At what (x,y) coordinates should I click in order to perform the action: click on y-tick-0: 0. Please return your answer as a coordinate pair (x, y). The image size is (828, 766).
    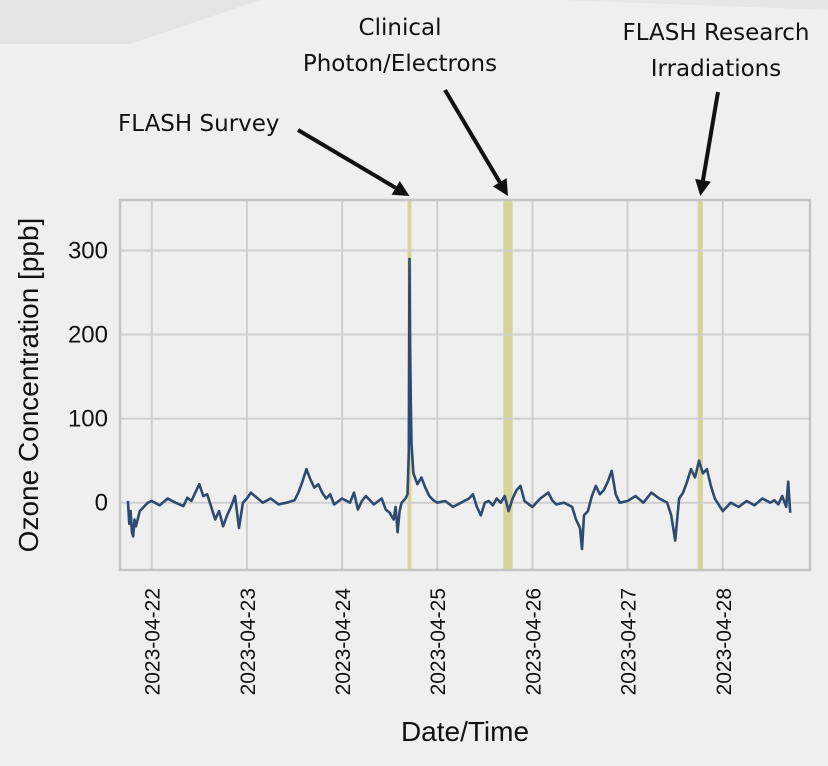
    Looking at the image, I should click on (101, 503).